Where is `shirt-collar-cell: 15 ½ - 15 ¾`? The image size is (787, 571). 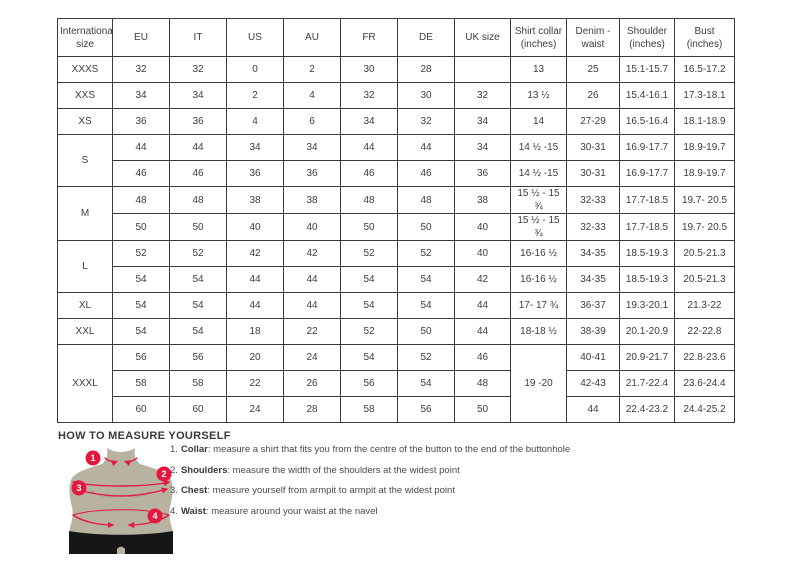 shirt-collar-cell: 15 ½ - 15 ¾ is located at coordinates (538, 200).